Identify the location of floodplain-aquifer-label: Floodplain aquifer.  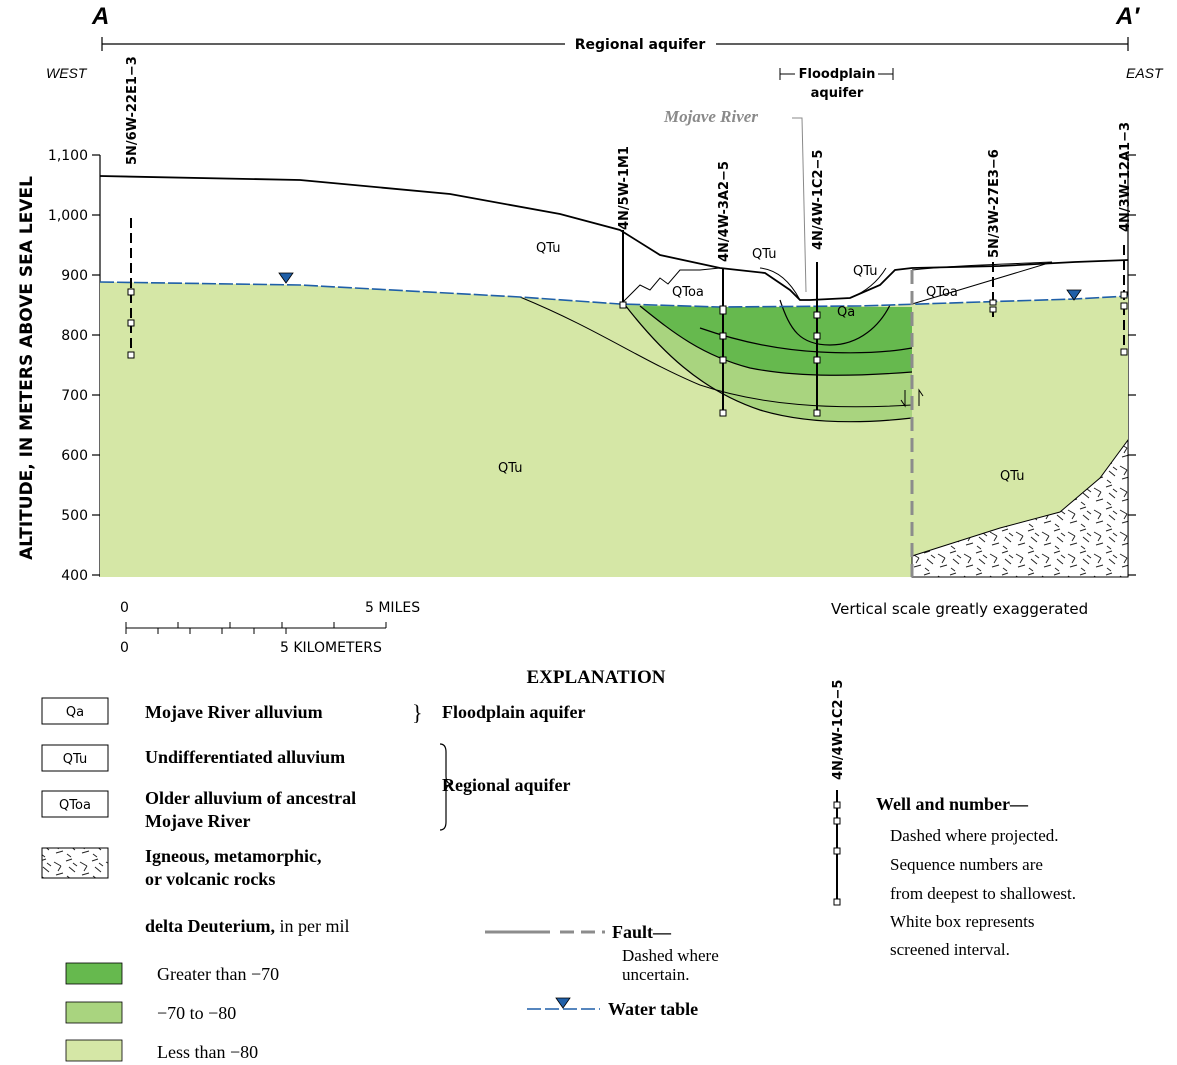
(514, 712).